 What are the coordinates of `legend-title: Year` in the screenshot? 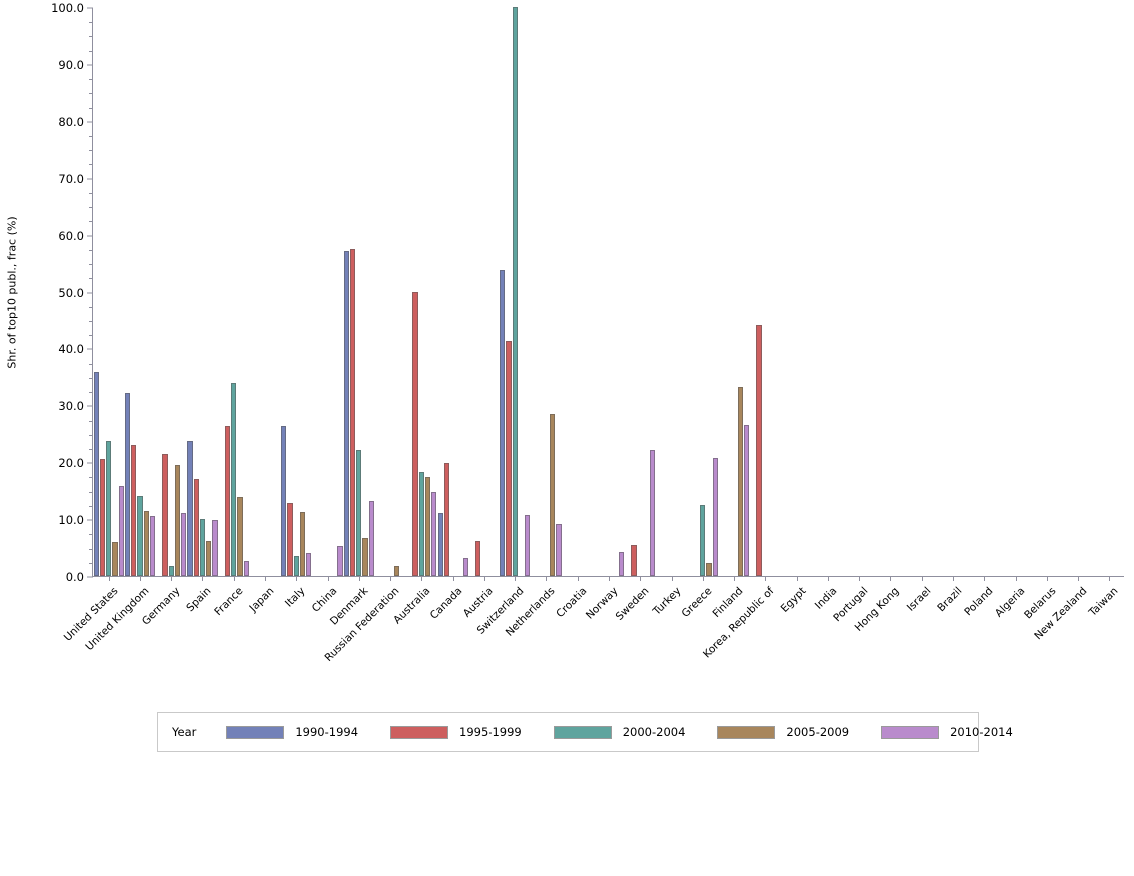 It's located at (184, 732).